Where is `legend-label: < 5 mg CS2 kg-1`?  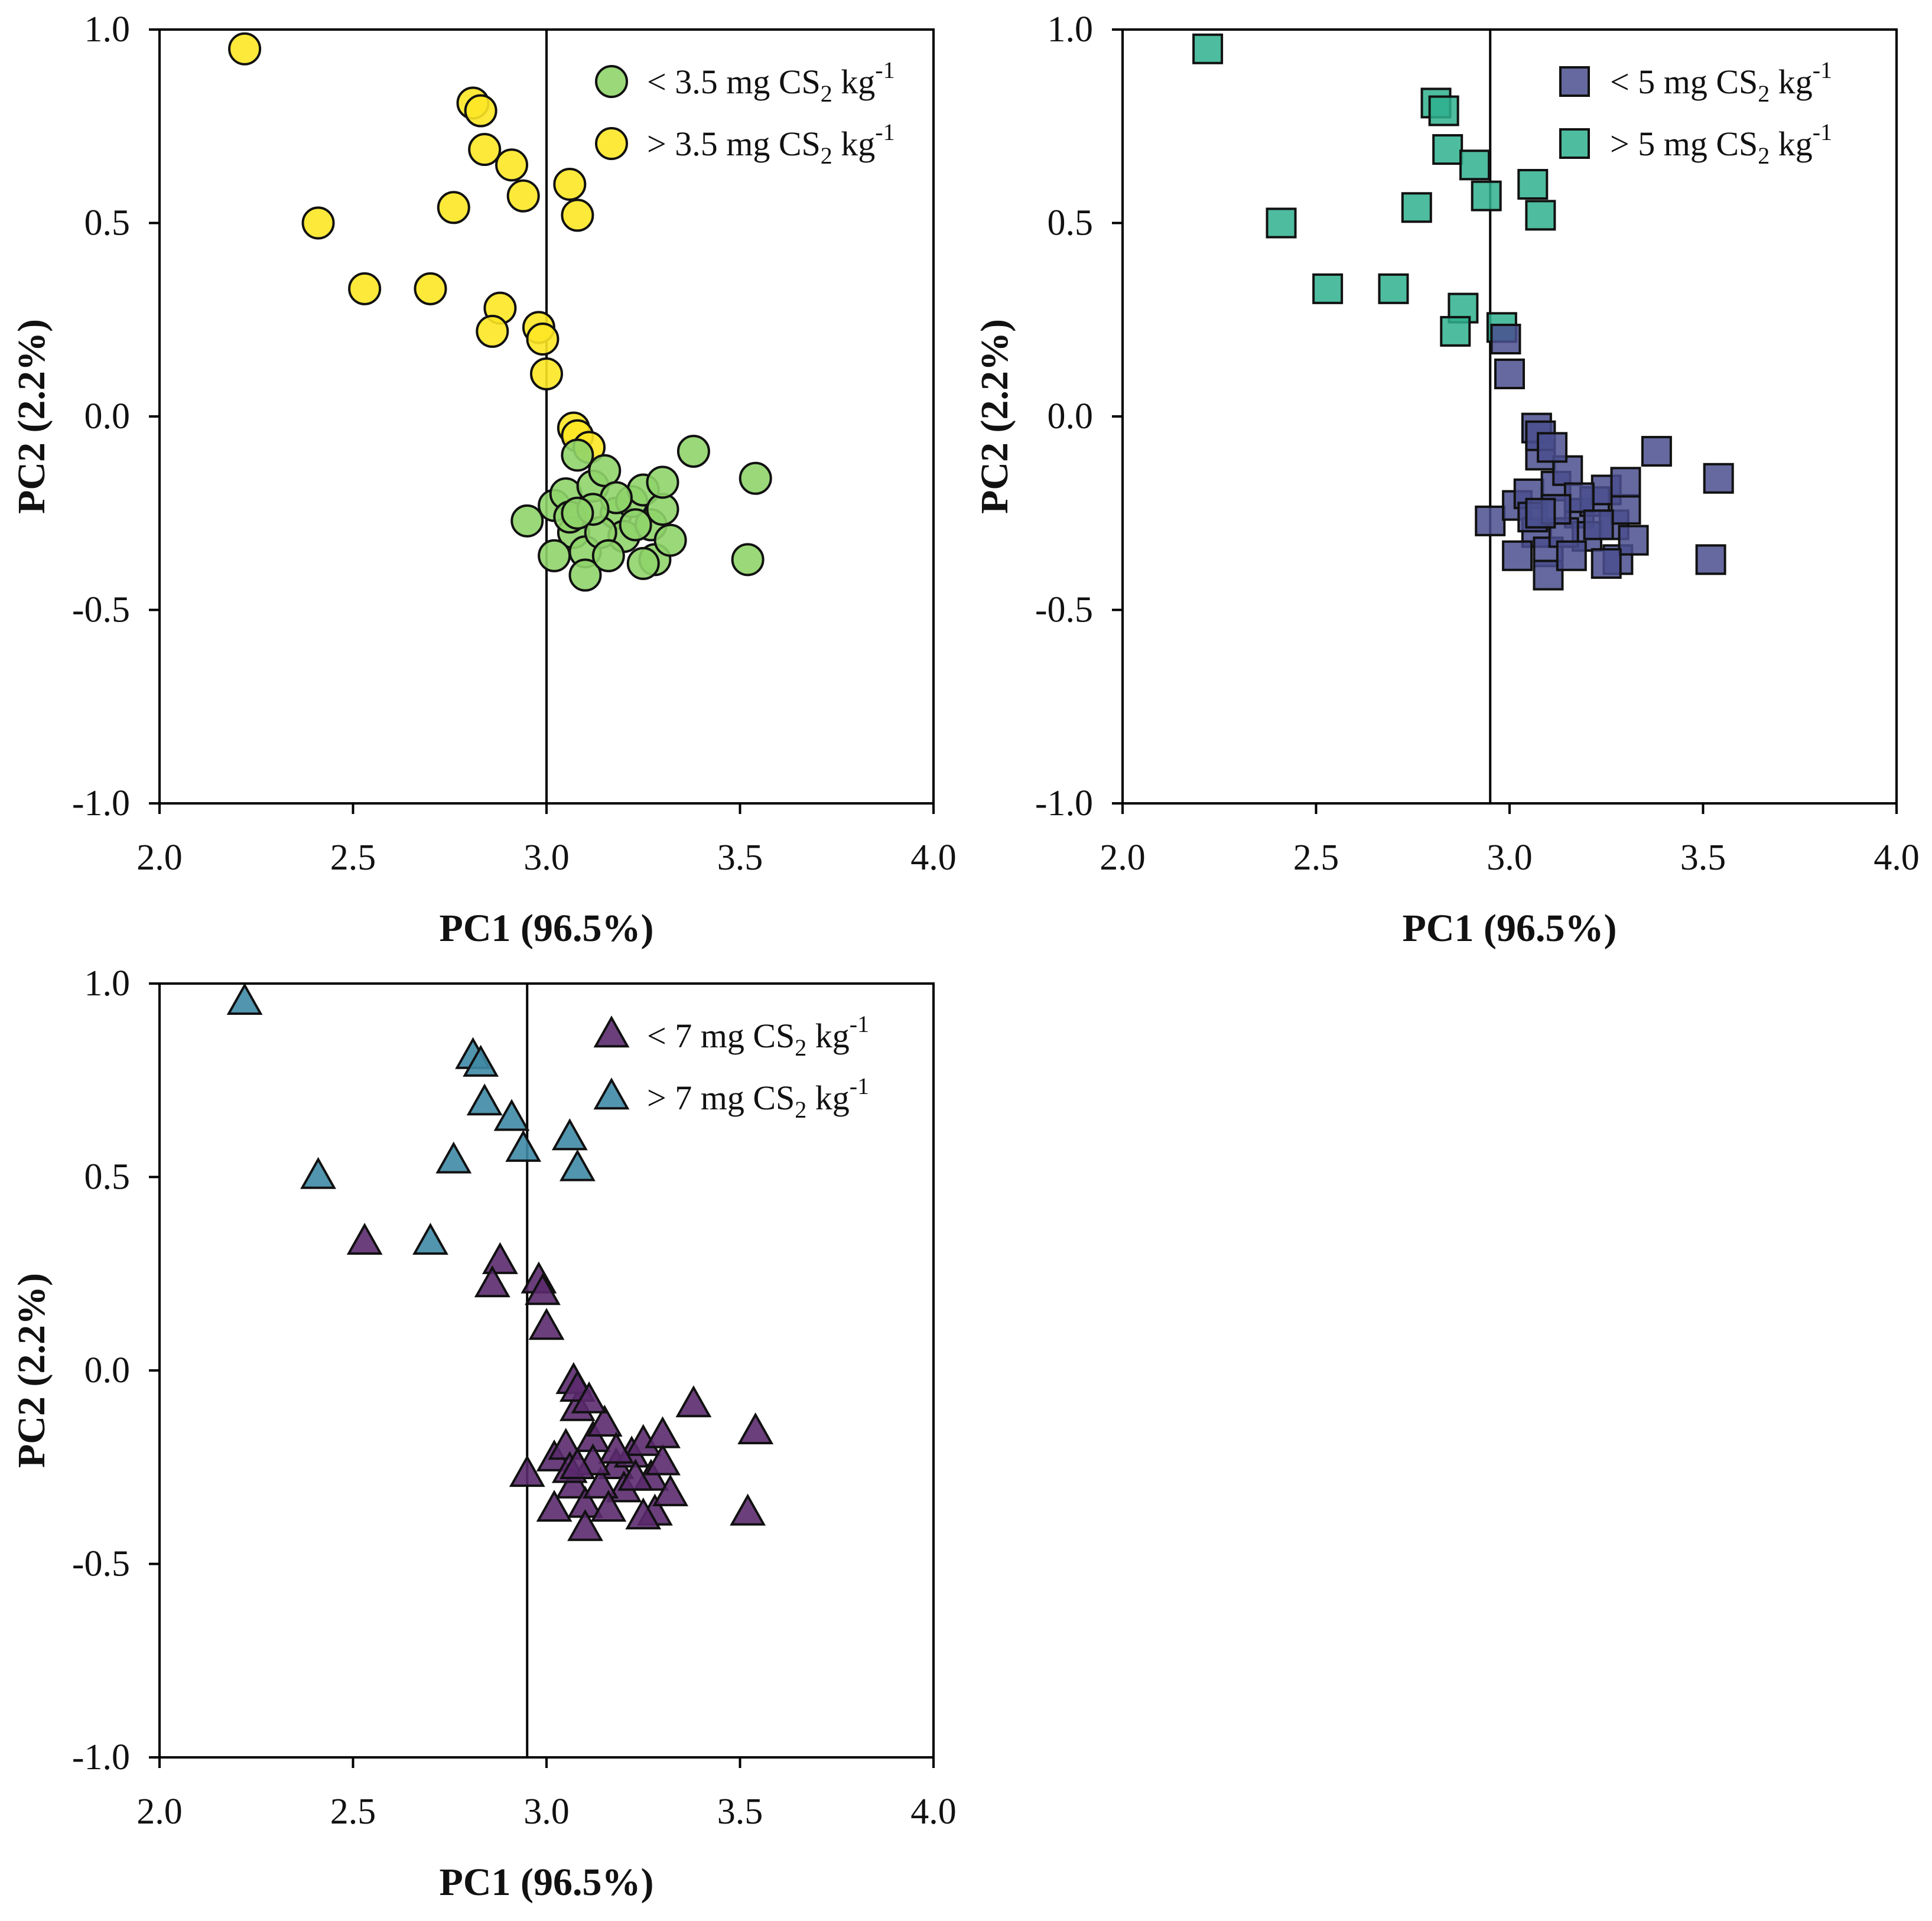 legend-label: < 5 mg CS2 kg-1 is located at coordinates (1721, 82).